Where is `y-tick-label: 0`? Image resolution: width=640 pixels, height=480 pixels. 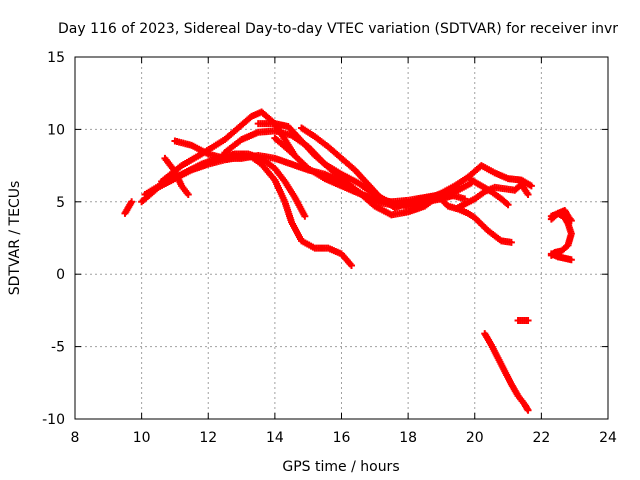 y-tick-label: 0 is located at coordinates (60, 275).